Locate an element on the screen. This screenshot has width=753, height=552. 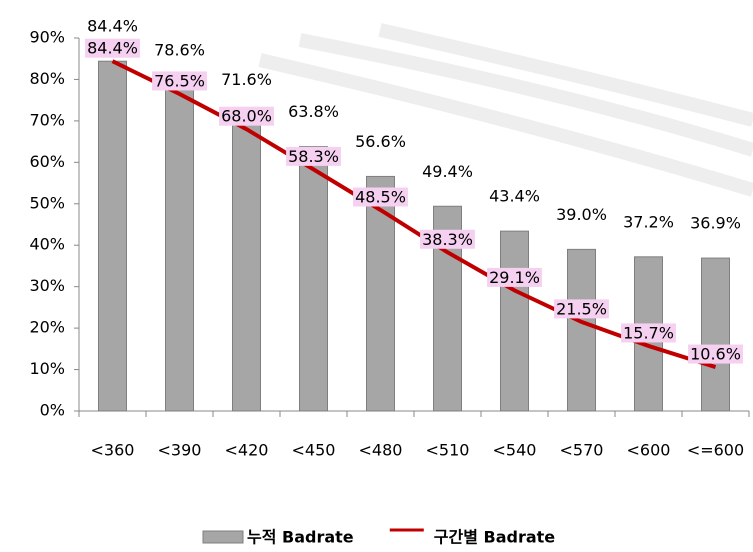
x-tick-label: <360 is located at coordinates (113, 450).